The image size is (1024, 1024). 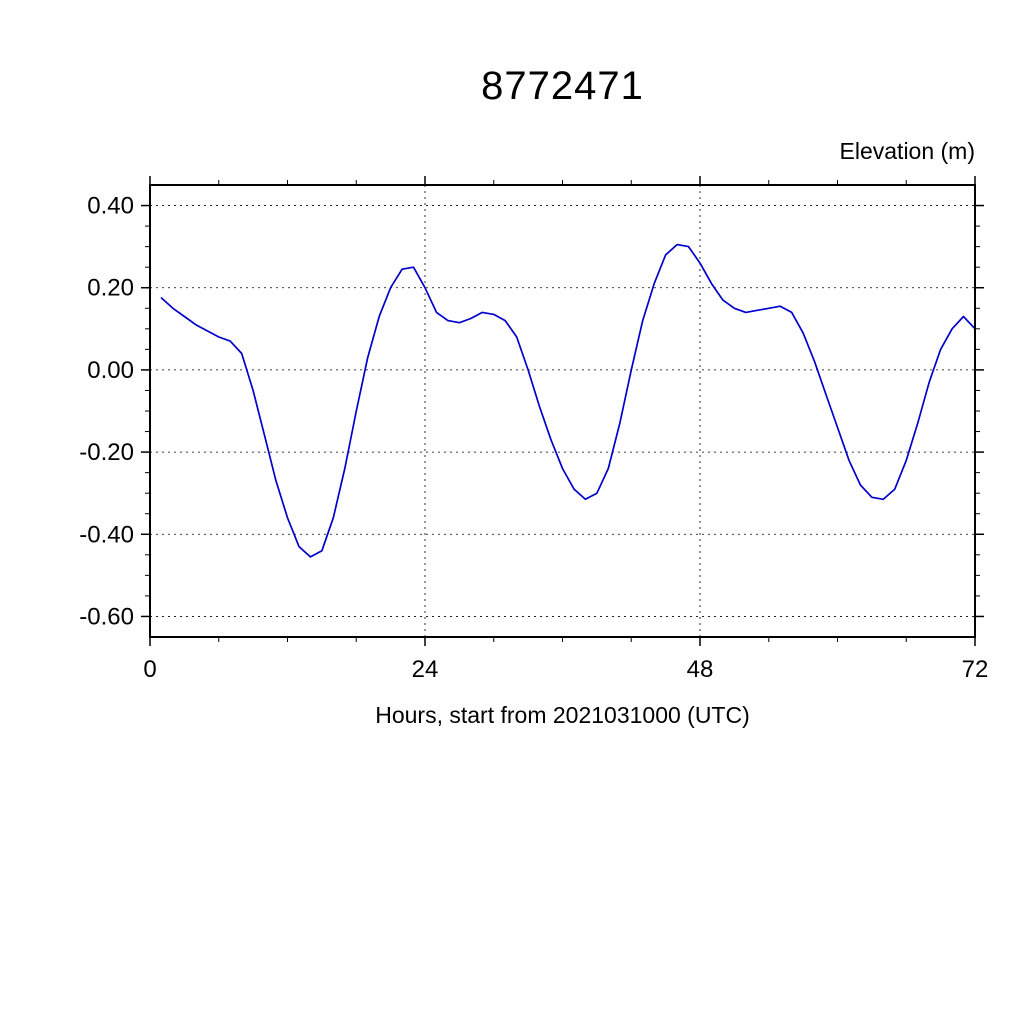 What do you see at coordinates (106, 616) in the screenshot?
I see `svg-text: -0.60` at bounding box center [106, 616].